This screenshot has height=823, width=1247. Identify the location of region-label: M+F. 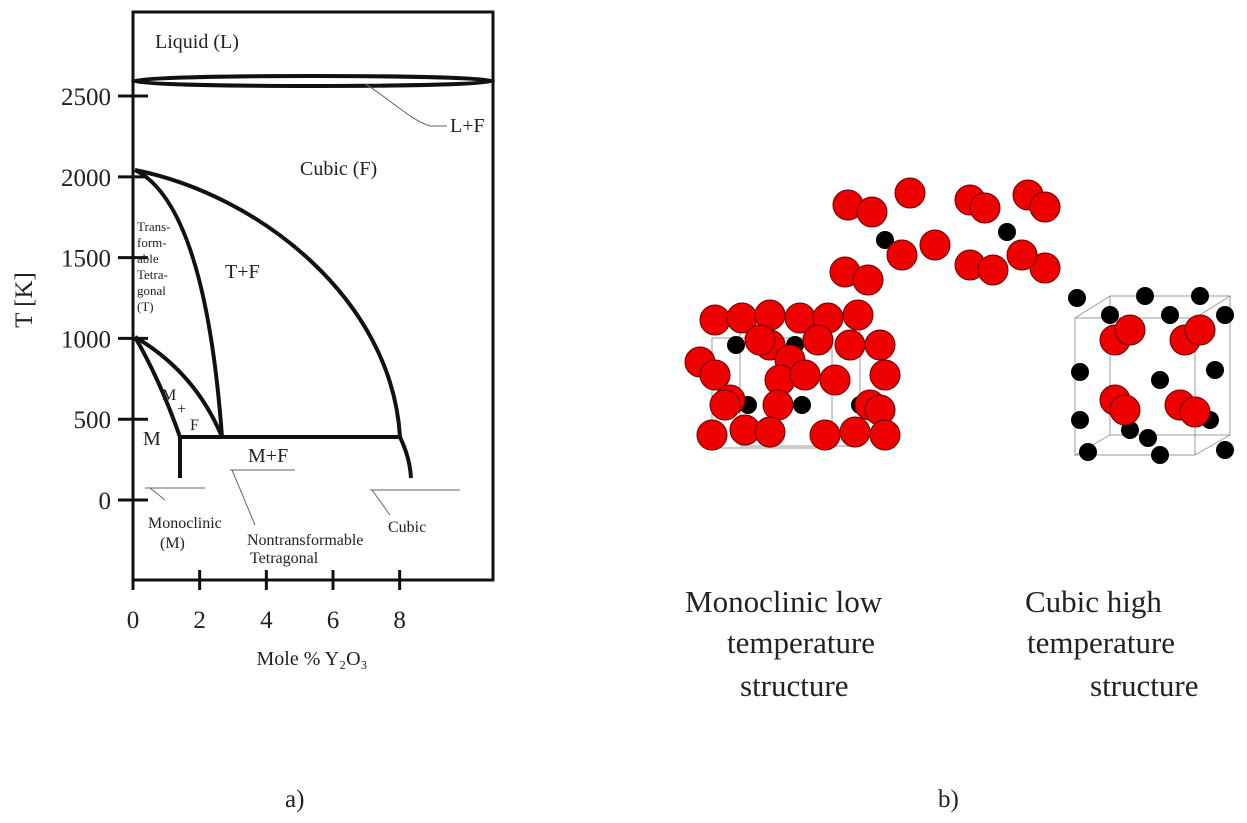
(268, 456).